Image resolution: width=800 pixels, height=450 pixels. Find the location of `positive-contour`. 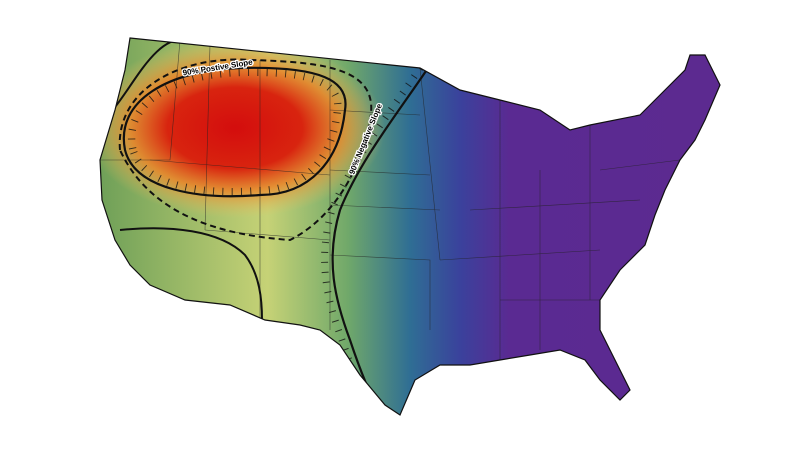

positive-contour is located at coordinates (234, 132).